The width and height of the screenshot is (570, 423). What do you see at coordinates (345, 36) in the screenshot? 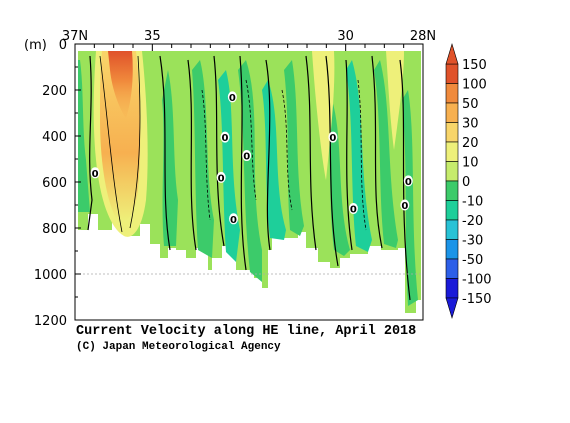
I see `x-tick-label: 30` at bounding box center [345, 36].